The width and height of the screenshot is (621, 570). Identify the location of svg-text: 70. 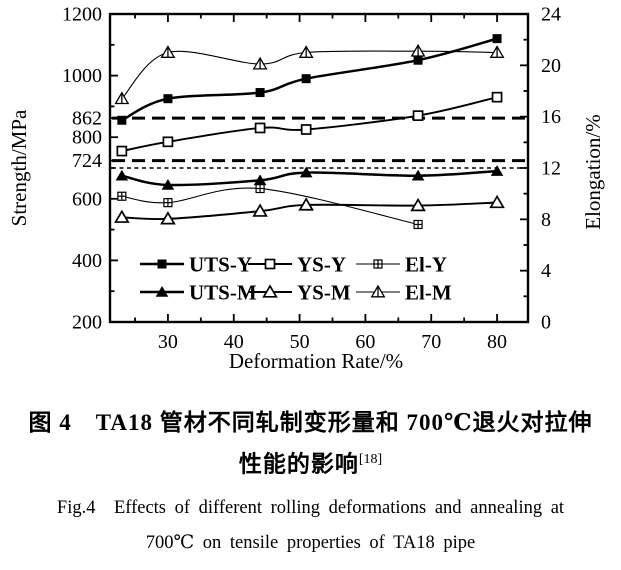
(431, 342).